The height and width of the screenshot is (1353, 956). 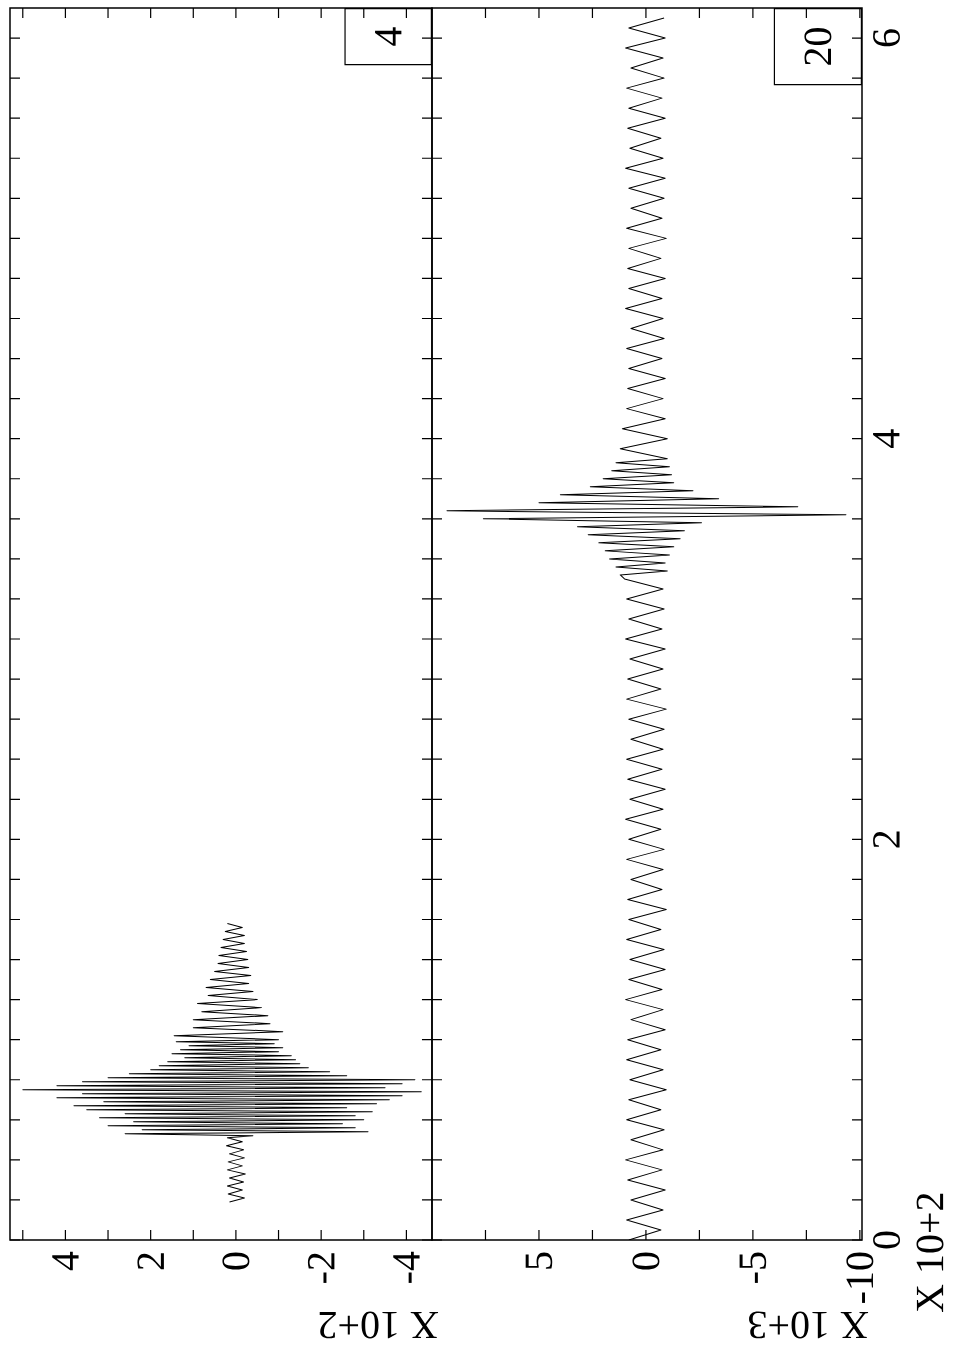 I want to click on x-axis-title: X 10+3, so click(x=809, y=1325).